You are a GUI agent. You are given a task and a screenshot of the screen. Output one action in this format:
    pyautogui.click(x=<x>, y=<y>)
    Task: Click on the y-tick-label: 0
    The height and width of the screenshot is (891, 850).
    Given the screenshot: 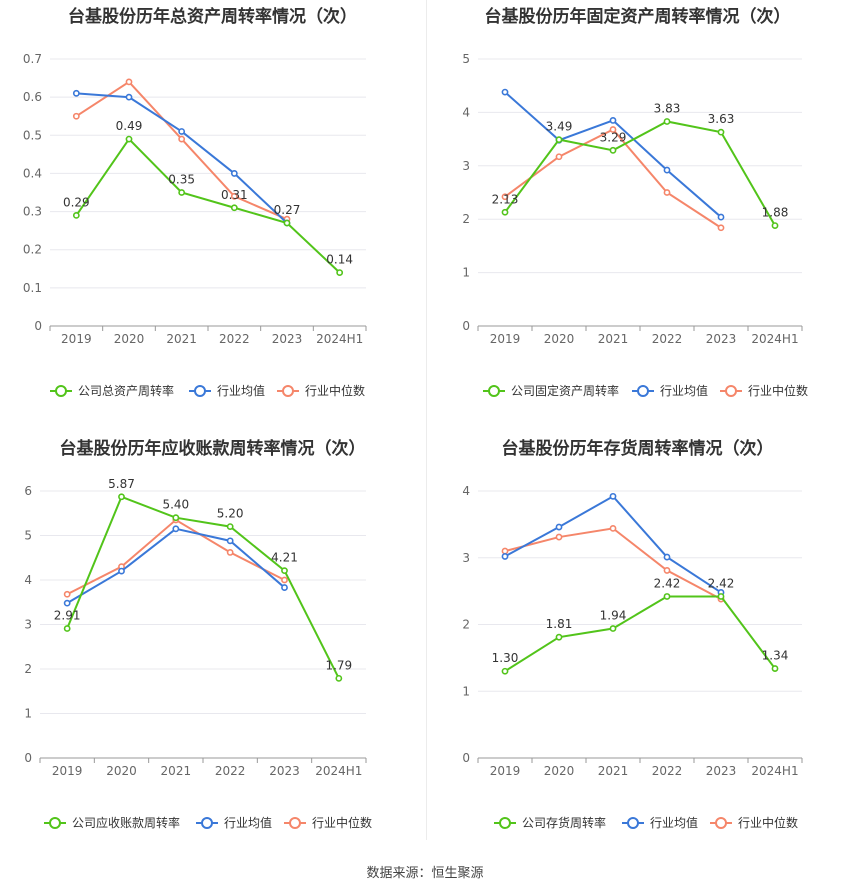 What is the action you would take?
    pyautogui.click(x=38, y=326)
    